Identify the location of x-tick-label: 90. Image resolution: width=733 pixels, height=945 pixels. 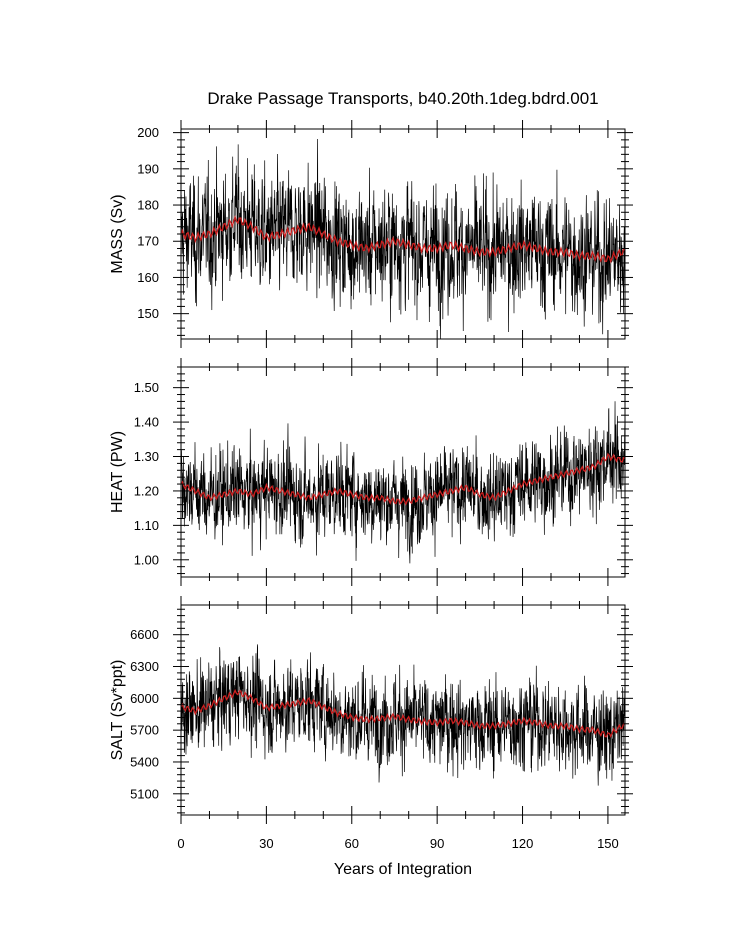
(437, 843).